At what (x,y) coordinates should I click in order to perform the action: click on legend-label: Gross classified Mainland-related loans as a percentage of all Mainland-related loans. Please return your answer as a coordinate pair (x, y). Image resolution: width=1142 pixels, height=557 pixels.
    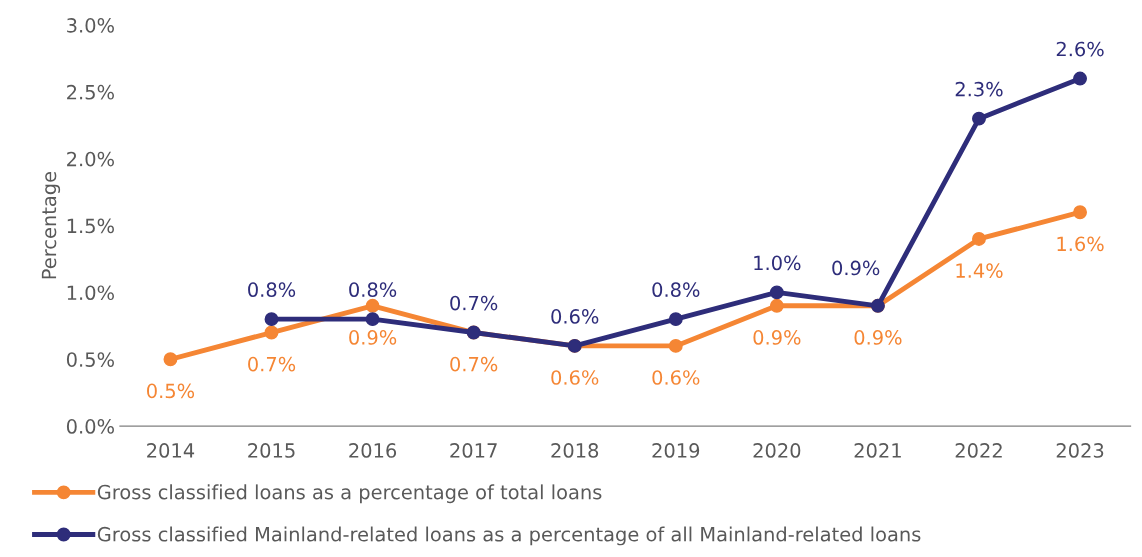
    Looking at the image, I should click on (509, 536).